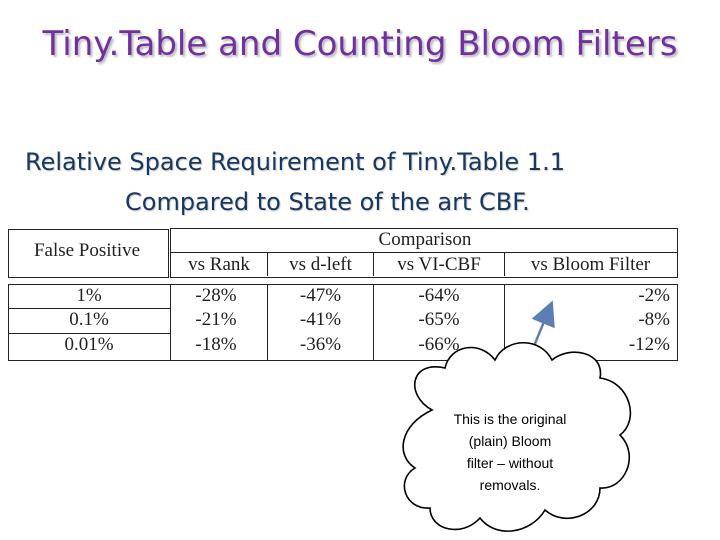 This screenshot has height=540, width=720. I want to click on header-divider, so click(424, 252).